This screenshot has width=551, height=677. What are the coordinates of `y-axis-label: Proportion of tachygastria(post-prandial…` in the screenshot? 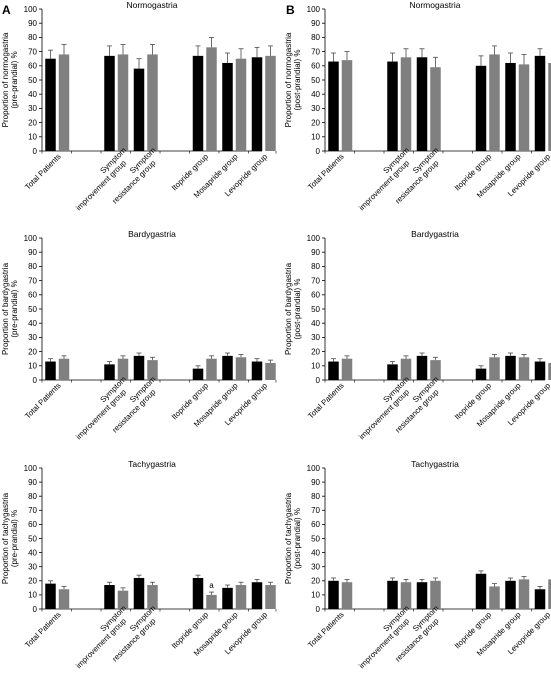 It's located at (293, 538).